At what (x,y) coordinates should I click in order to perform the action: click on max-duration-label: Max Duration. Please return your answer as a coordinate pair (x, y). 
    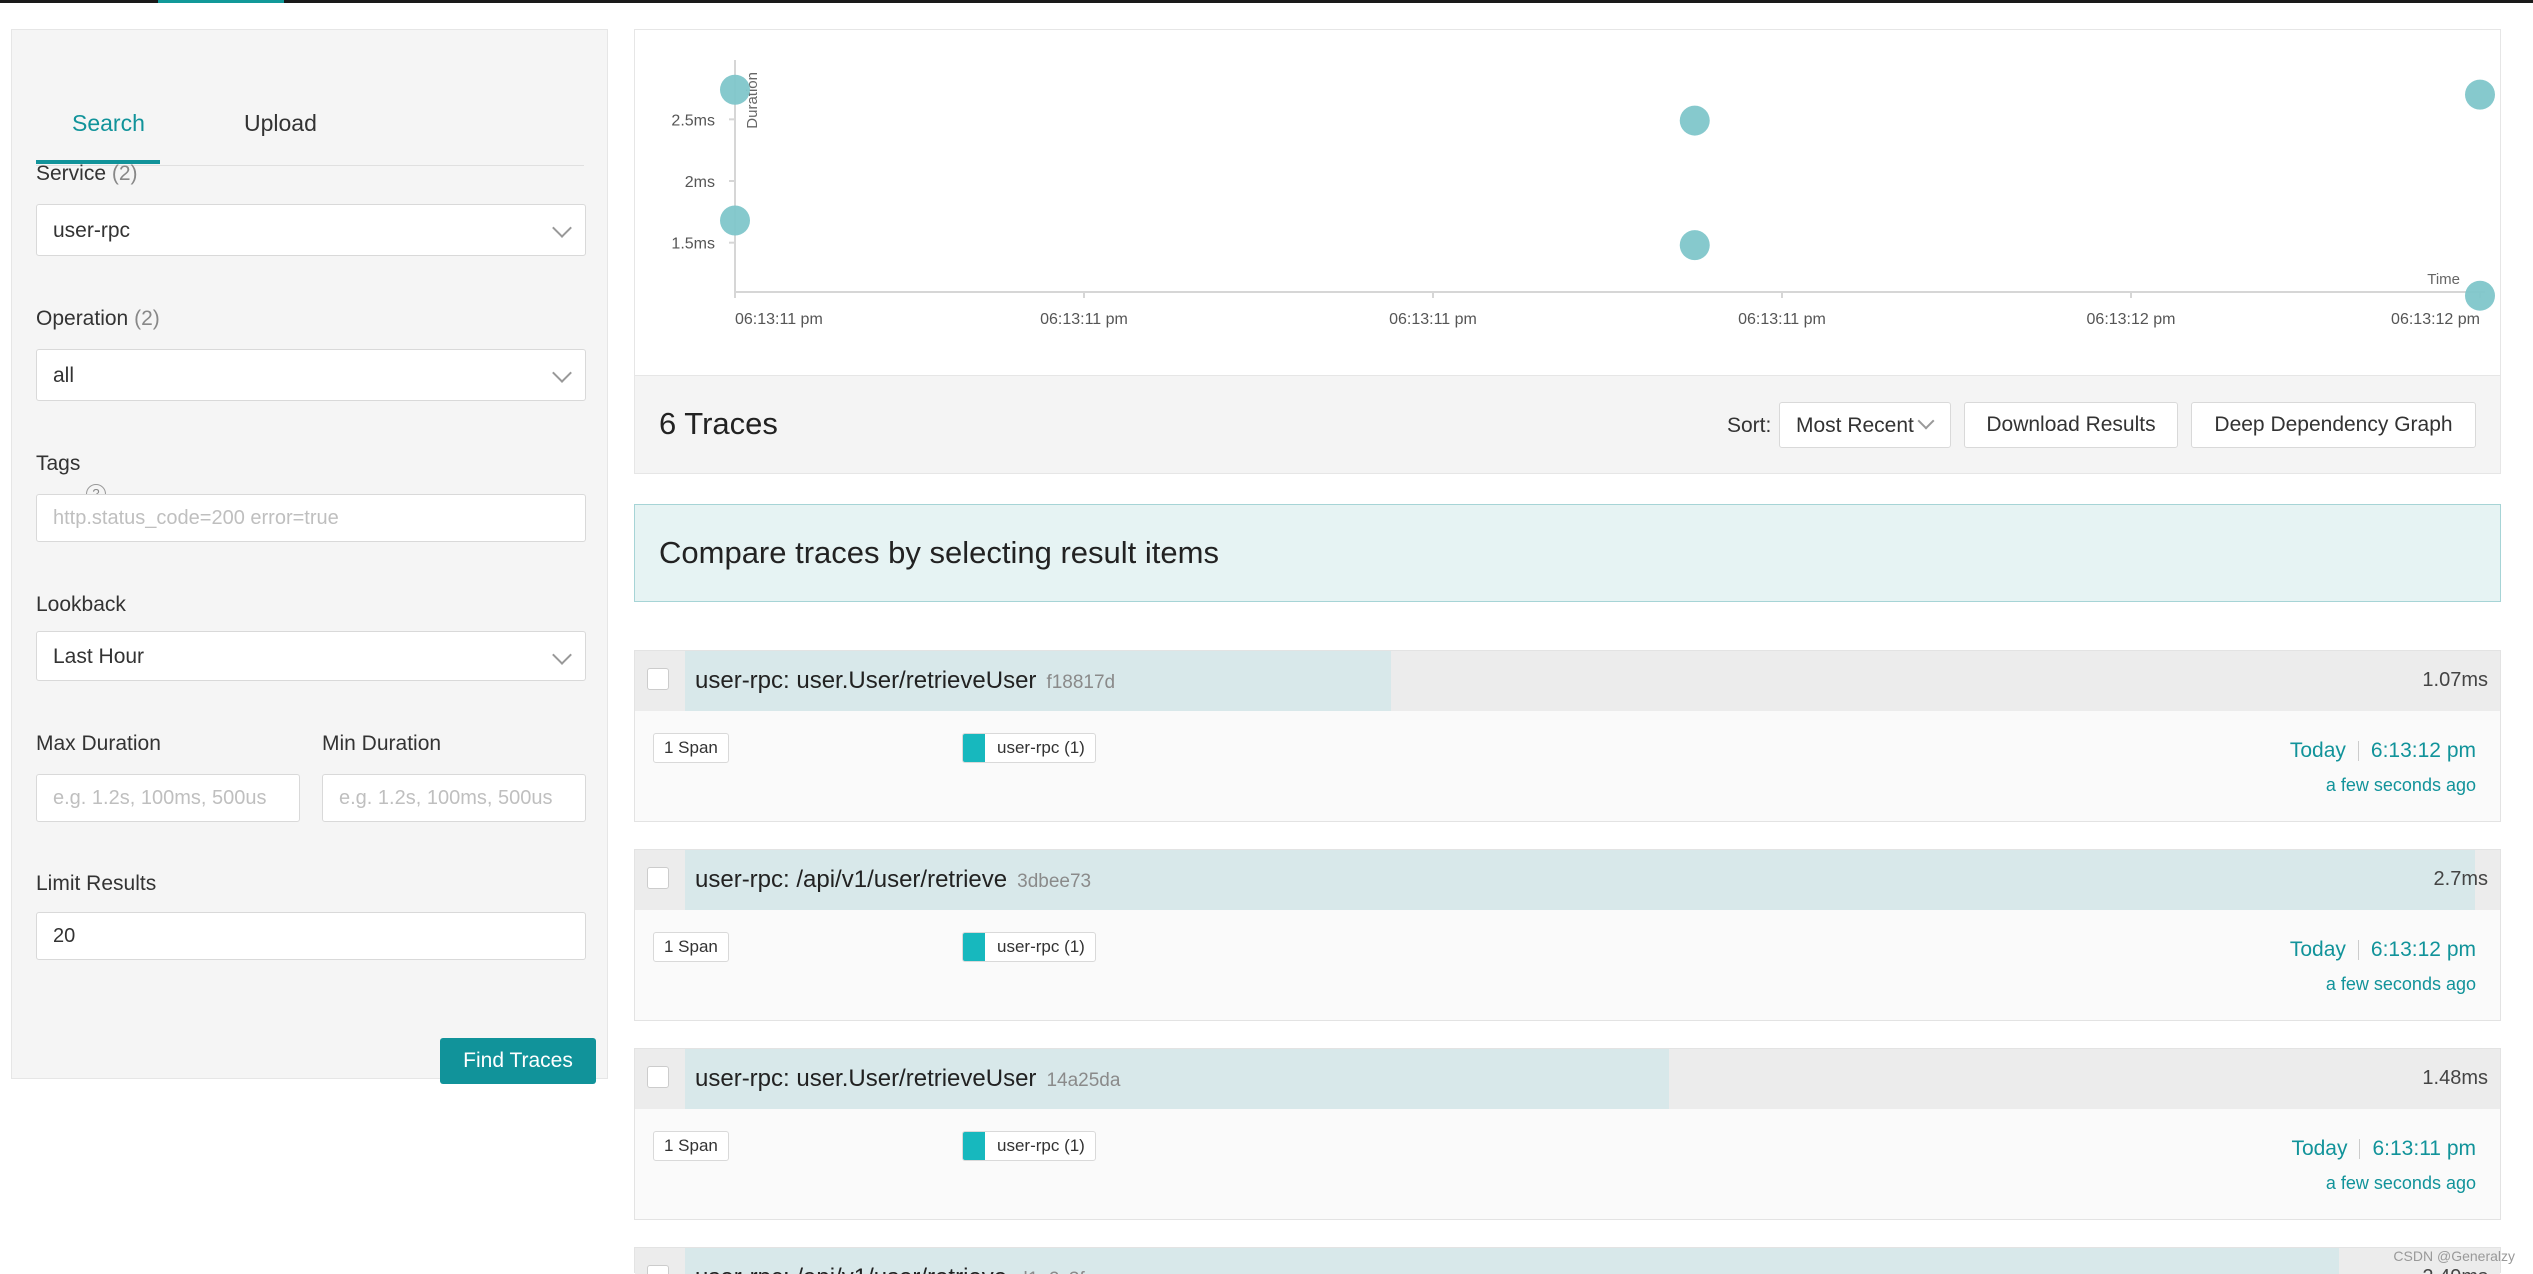
    Looking at the image, I should click on (98, 743).